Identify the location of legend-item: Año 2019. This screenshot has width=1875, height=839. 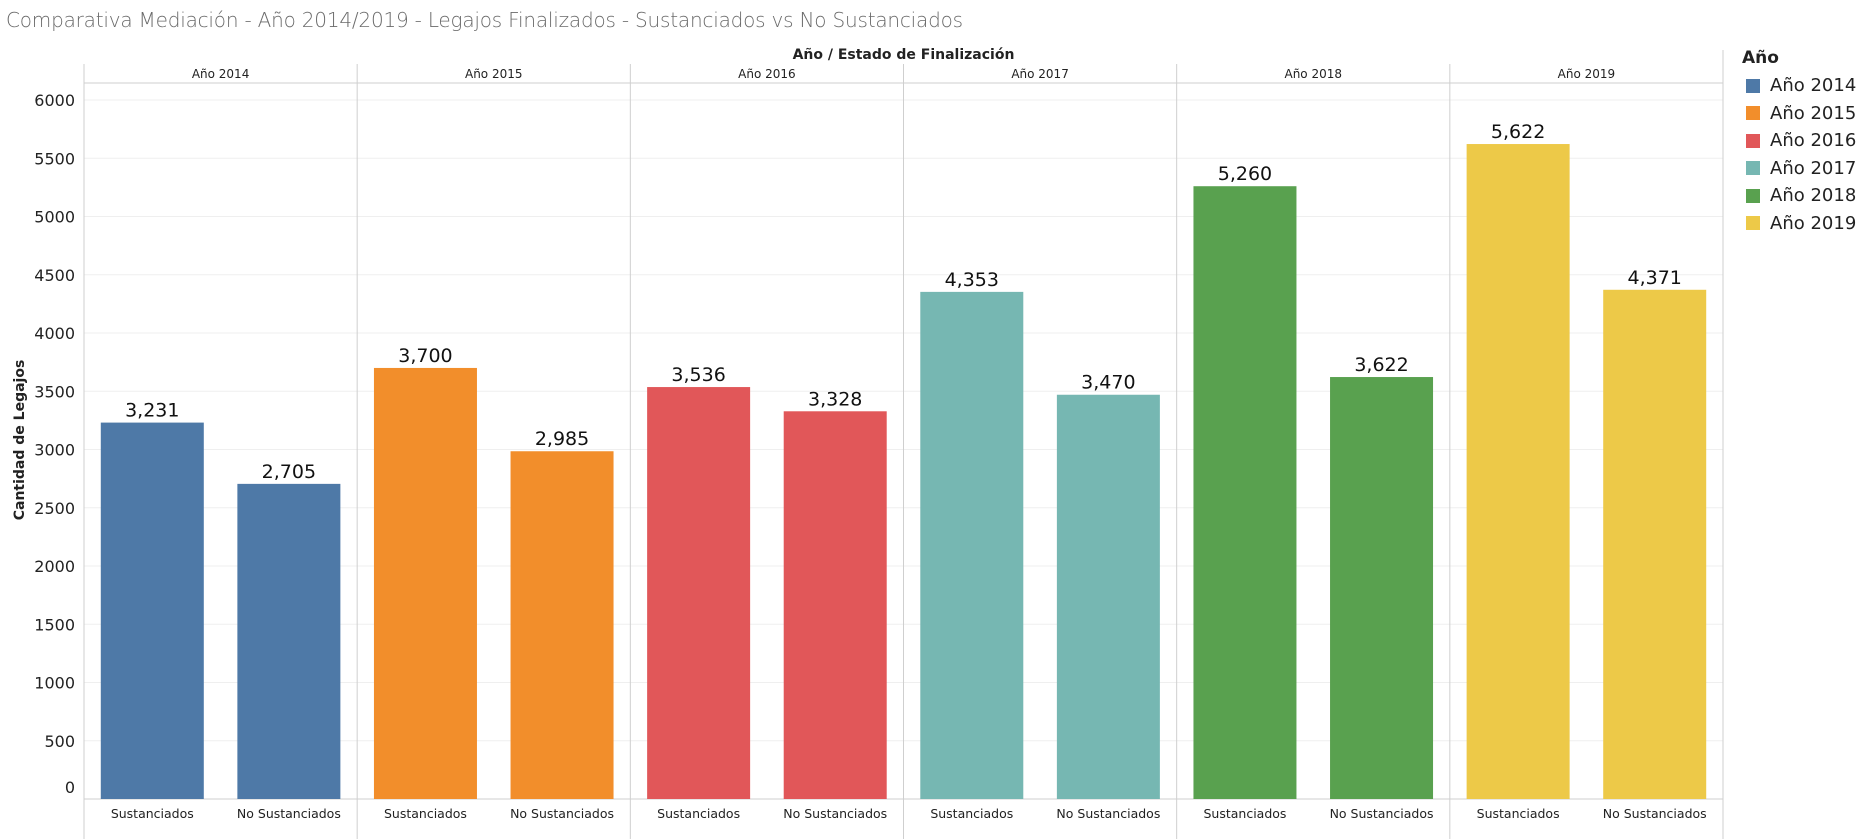
(1799, 224).